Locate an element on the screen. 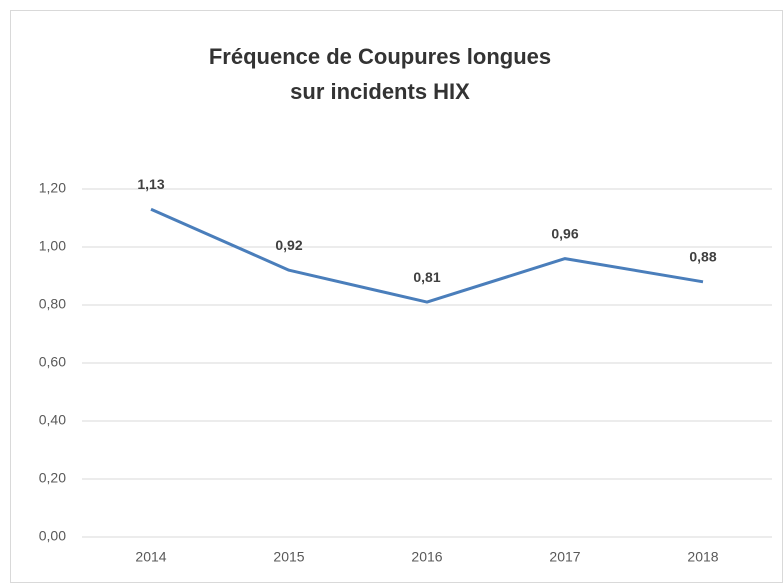 The width and height of the screenshot is (783, 583). data-label: 0,92 is located at coordinates (288, 245).